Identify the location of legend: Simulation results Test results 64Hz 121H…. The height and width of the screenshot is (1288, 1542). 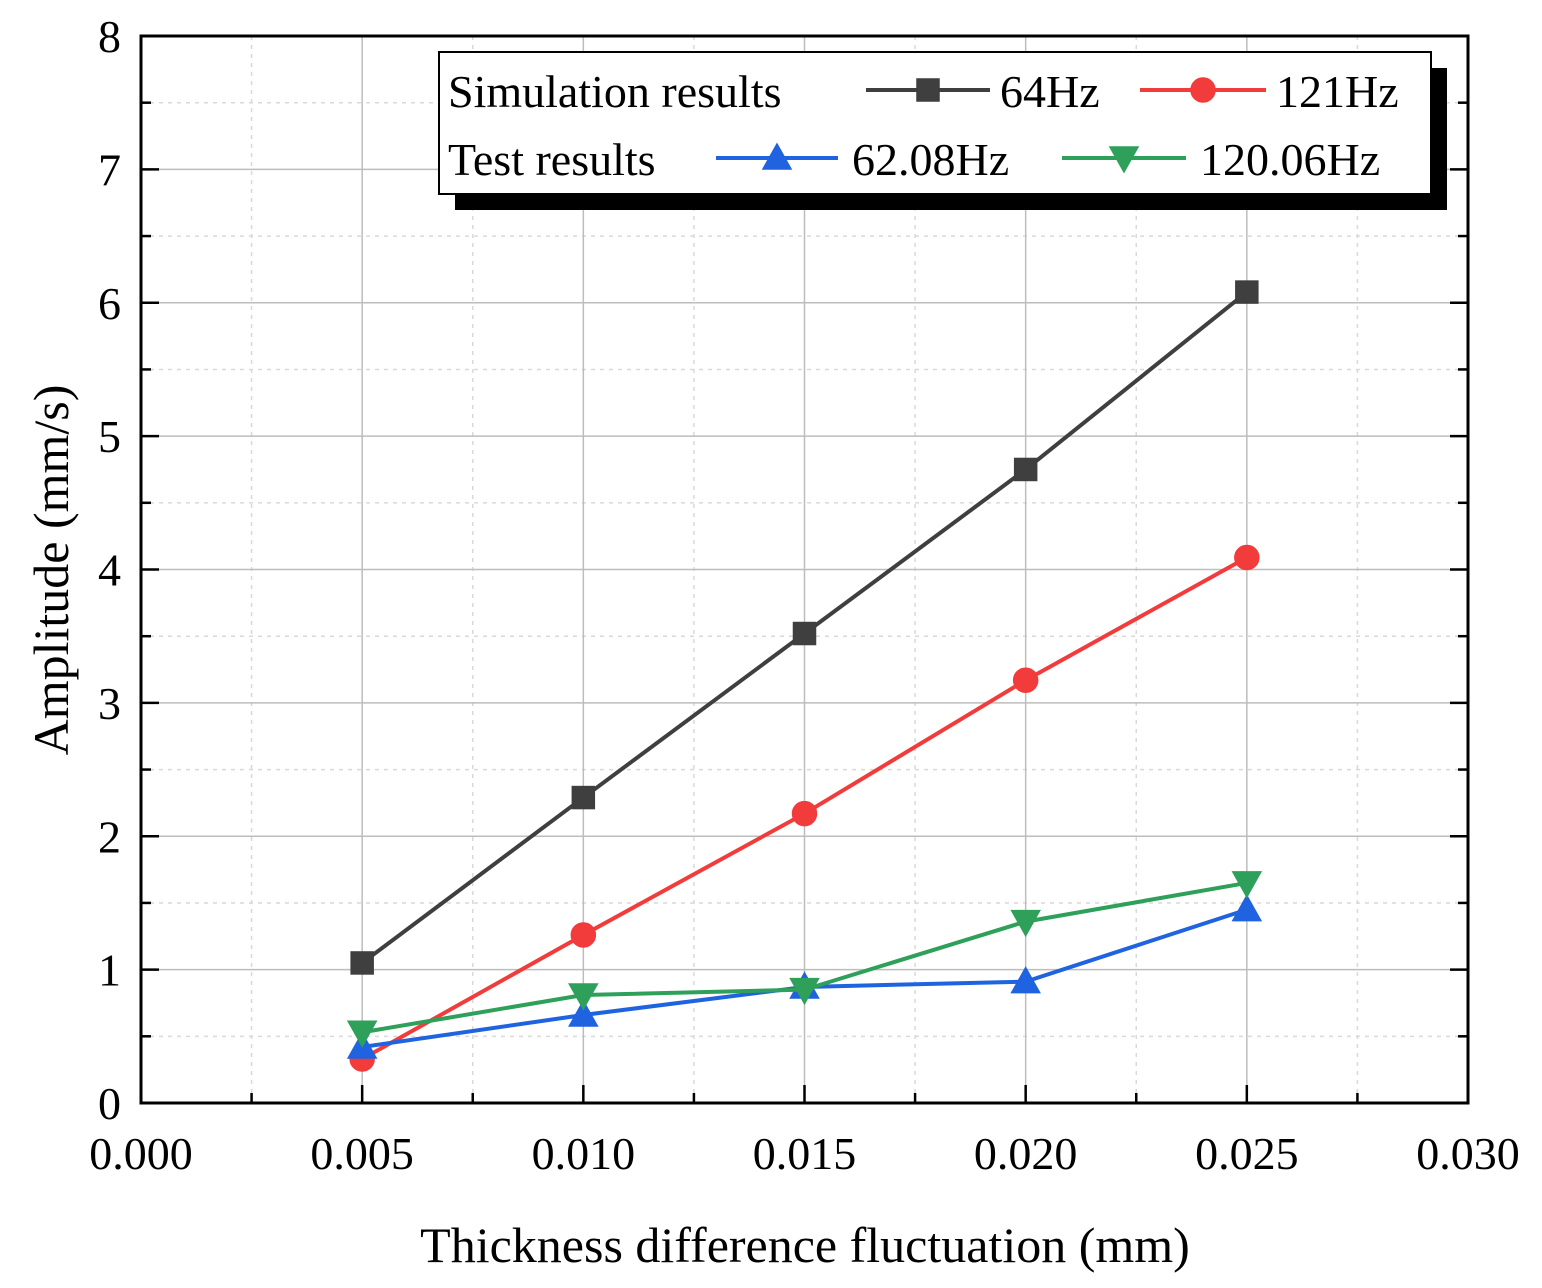
(942, 130).